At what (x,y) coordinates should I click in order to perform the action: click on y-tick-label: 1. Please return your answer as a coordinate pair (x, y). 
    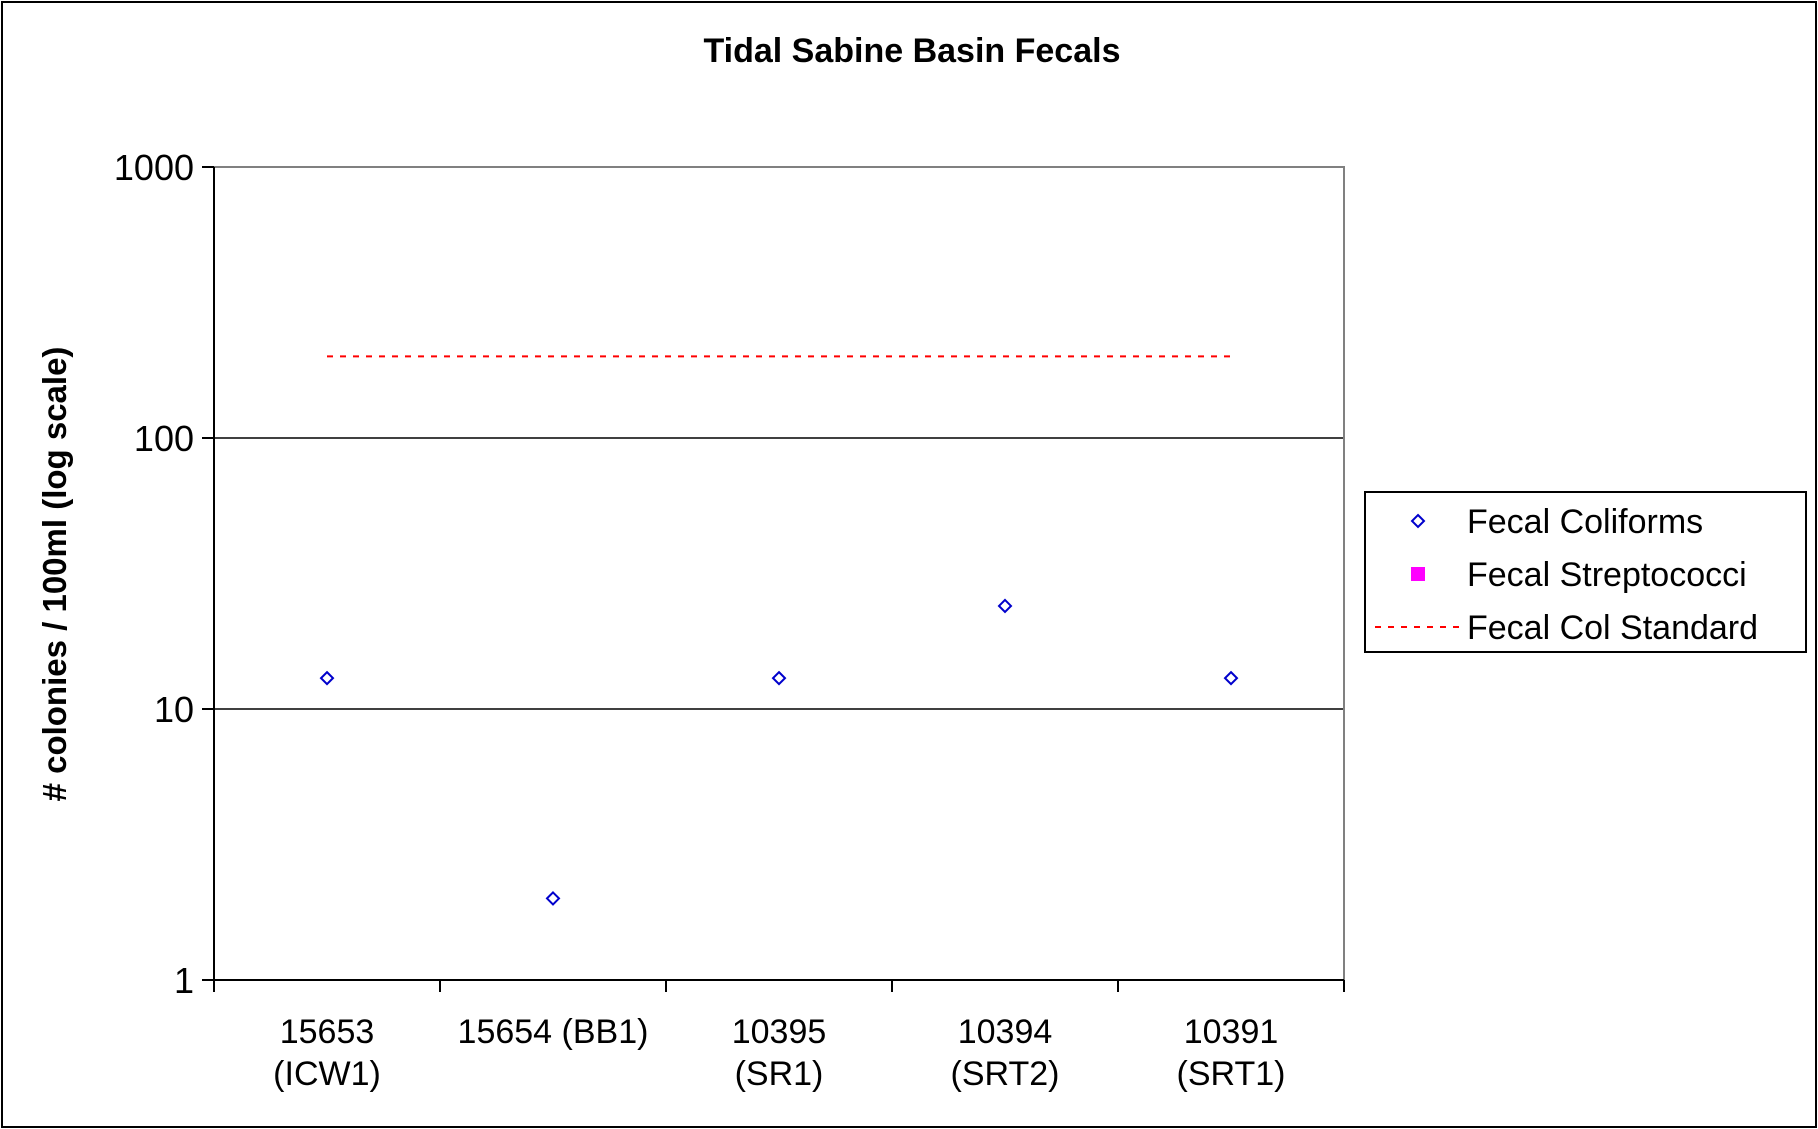
    Looking at the image, I should click on (184, 980).